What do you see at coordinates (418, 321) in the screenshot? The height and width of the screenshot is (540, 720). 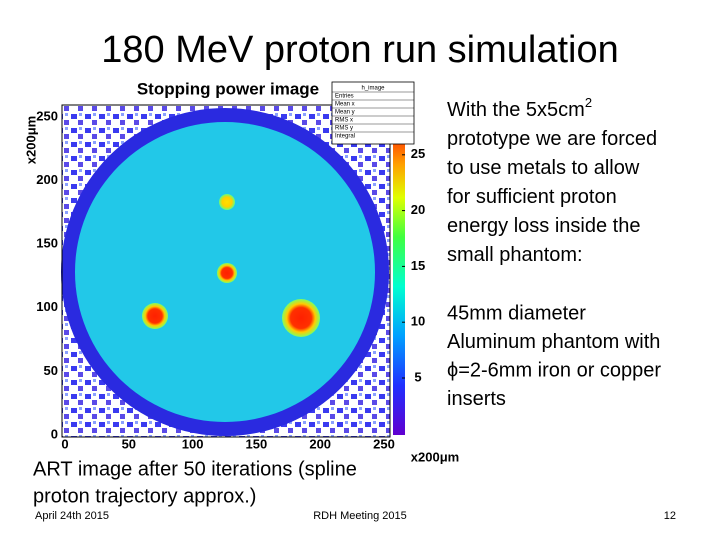 I see `colorbar-tick-label: 10` at bounding box center [418, 321].